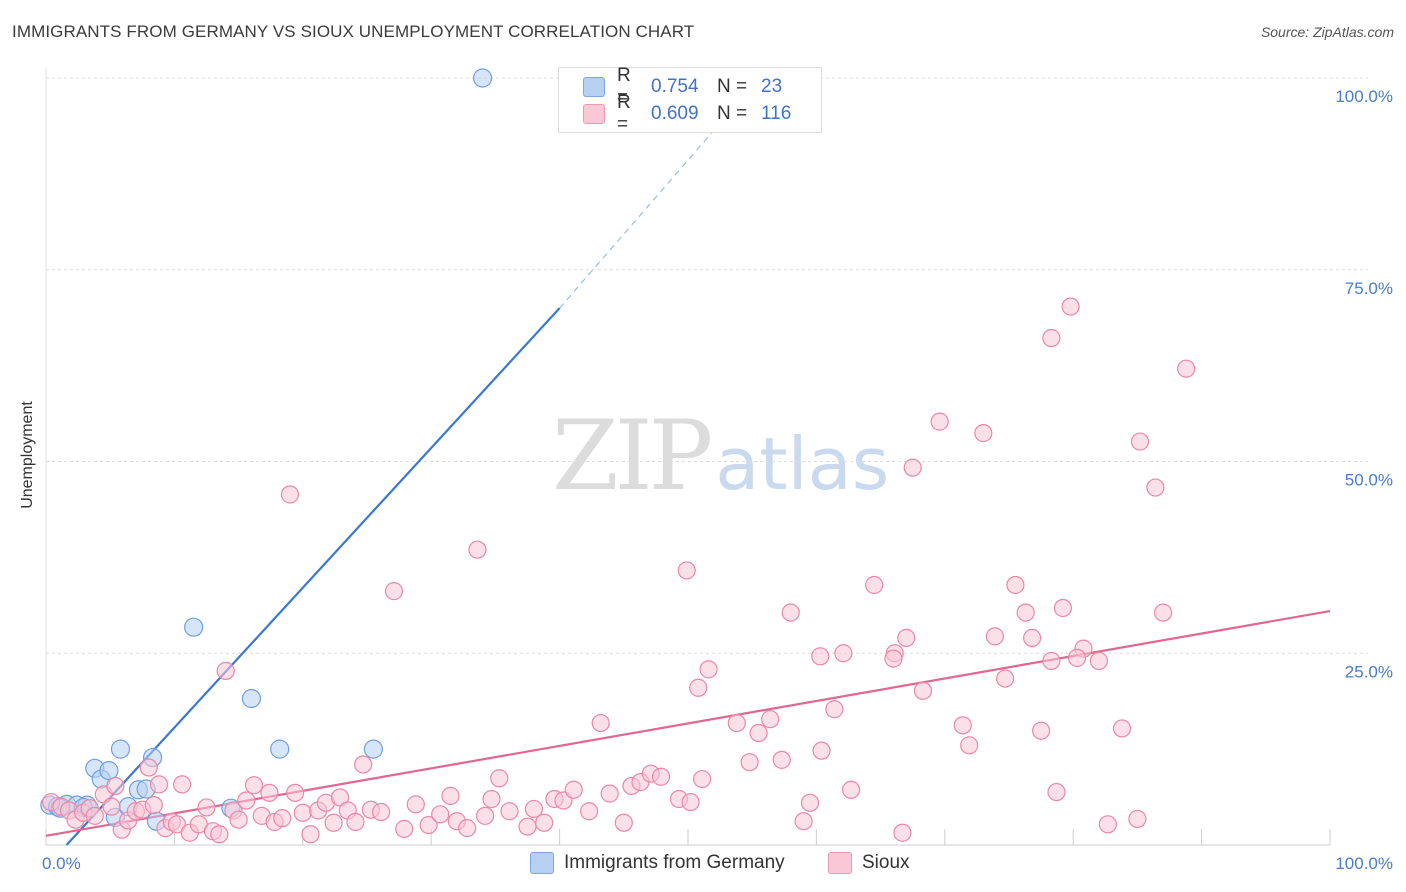 The width and height of the screenshot is (1406, 892). Describe the element at coordinates (1364, 96) in the screenshot. I see `y-tick-label: 100.0%` at that location.